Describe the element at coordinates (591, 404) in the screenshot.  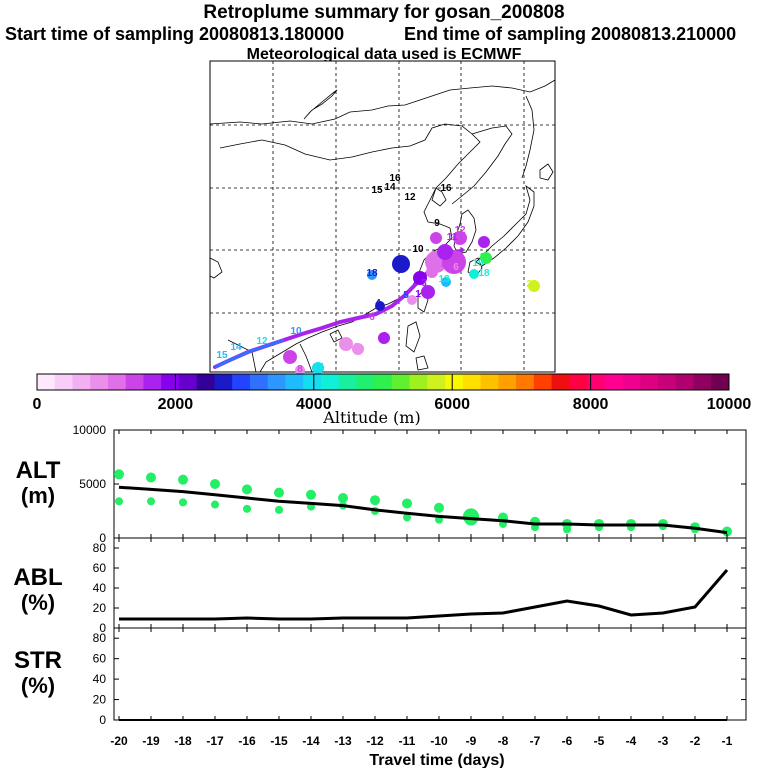
I see `colorbar-tick-label: 8000` at that location.